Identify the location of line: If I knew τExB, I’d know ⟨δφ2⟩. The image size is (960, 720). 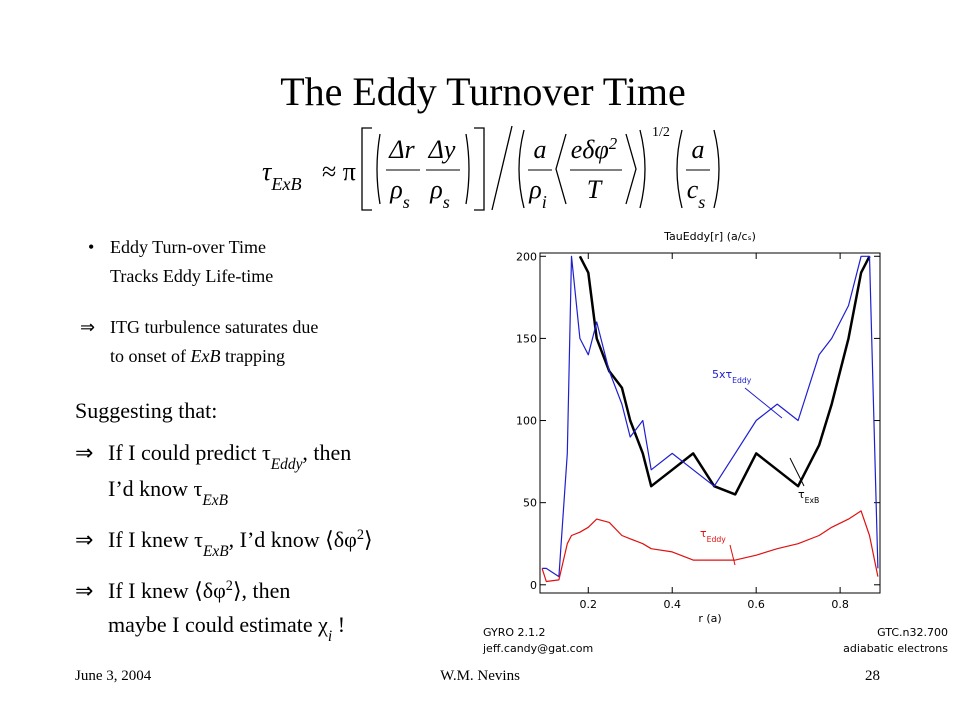
(240, 543).